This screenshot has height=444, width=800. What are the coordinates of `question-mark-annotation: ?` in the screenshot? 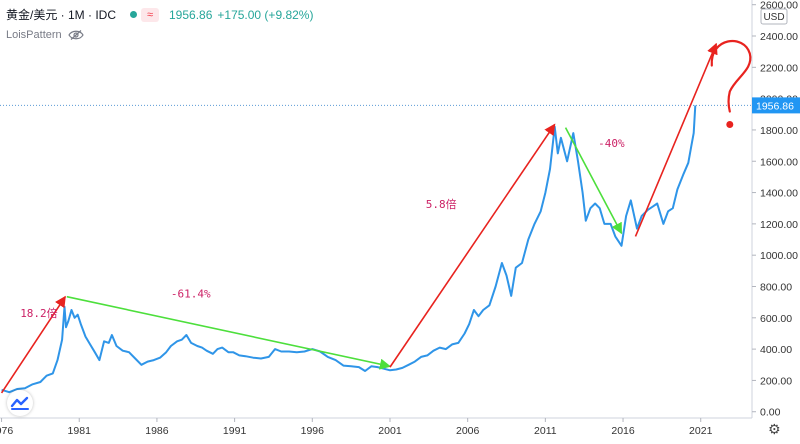 It's located at (731, 83).